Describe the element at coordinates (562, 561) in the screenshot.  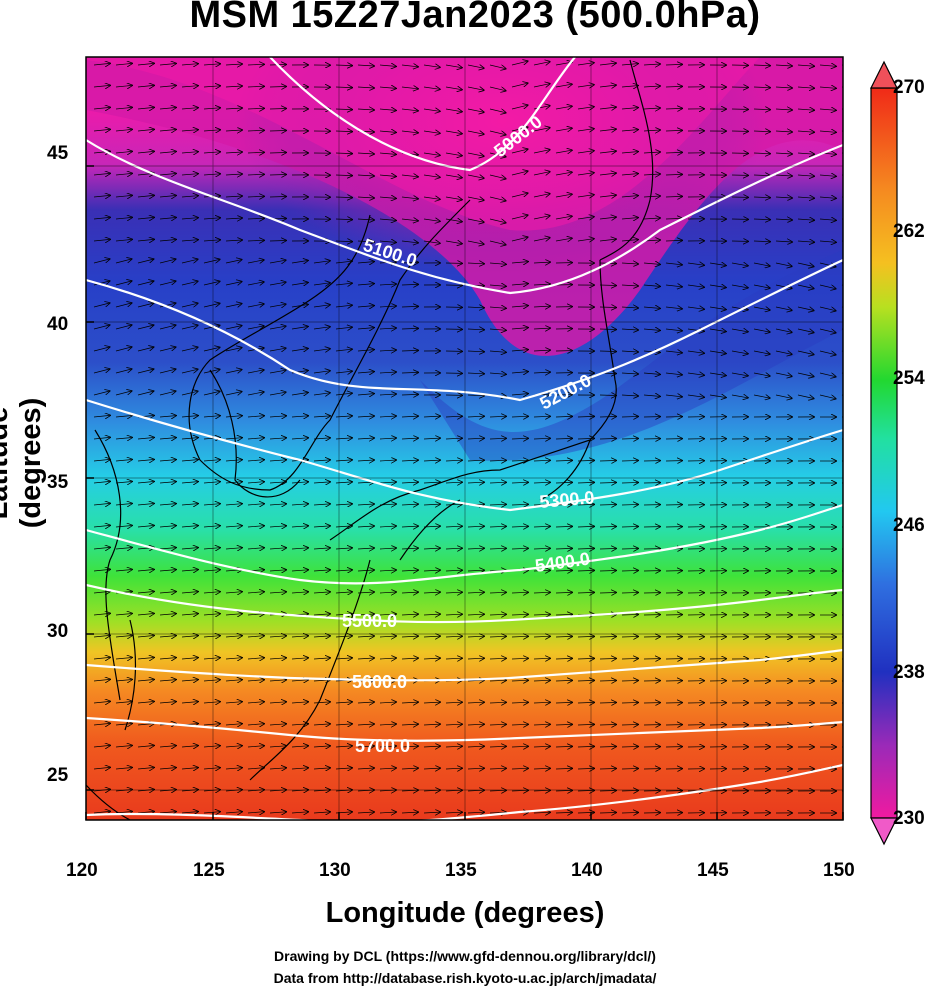
I see `contour-label: 5400.0` at that location.